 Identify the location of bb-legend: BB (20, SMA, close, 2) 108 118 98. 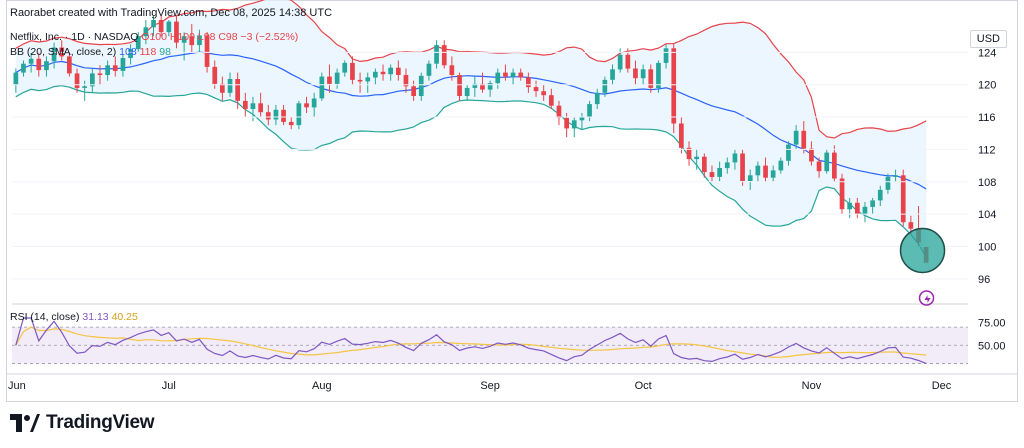
(90, 52).